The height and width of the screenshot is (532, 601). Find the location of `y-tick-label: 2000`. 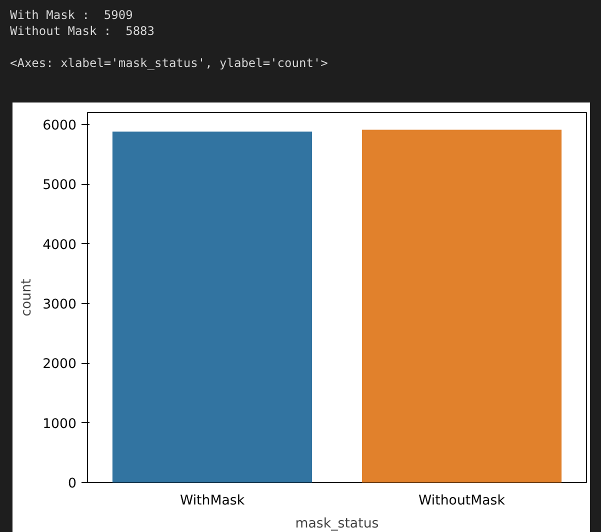

y-tick-label: 2000 is located at coordinates (59, 364).